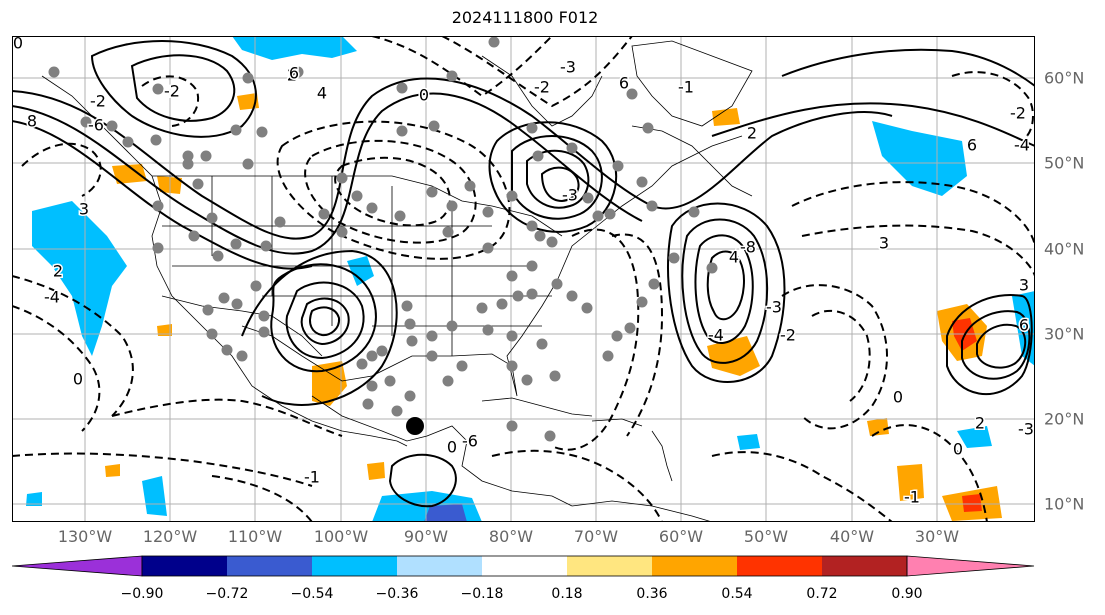  I want to click on contour-value-label: -6, so click(96, 125).